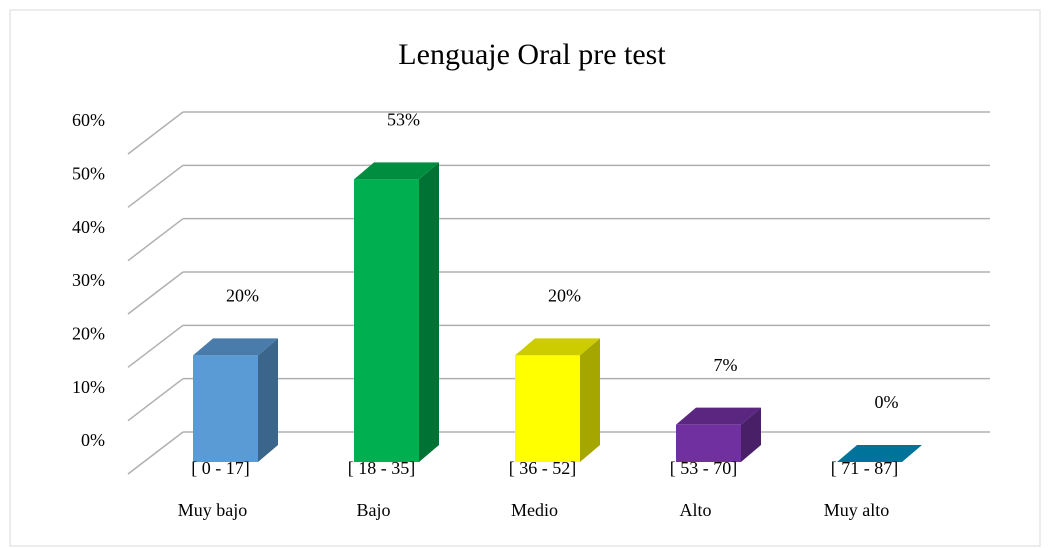 Image resolution: width=1049 pixels, height=548 pixels. What do you see at coordinates (220, 468) in the screenshot?
I see `range-label: [ 0 - 17]` at bounding box center [220, 468].